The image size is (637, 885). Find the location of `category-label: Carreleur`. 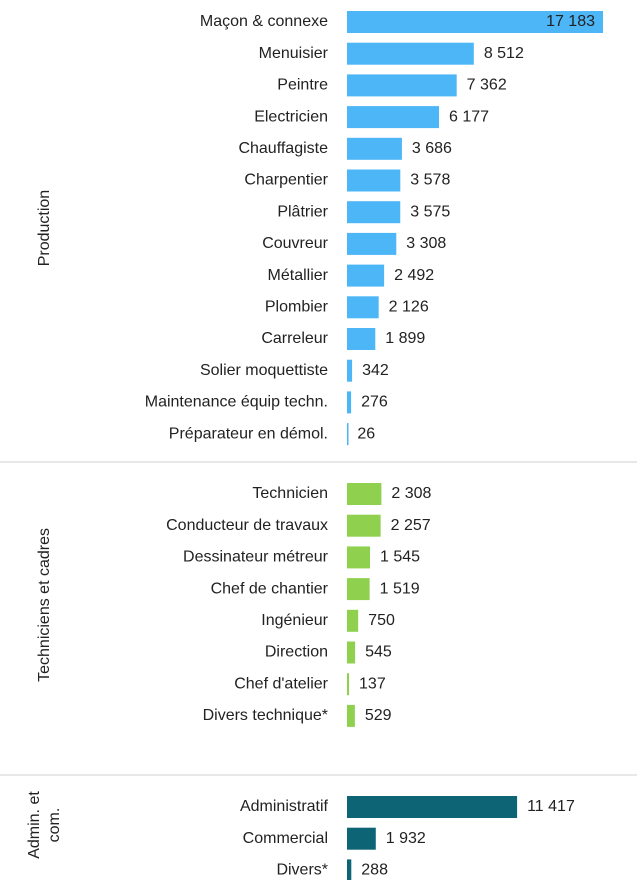

category-label: Carreleur is located at coordinates (294, 338).